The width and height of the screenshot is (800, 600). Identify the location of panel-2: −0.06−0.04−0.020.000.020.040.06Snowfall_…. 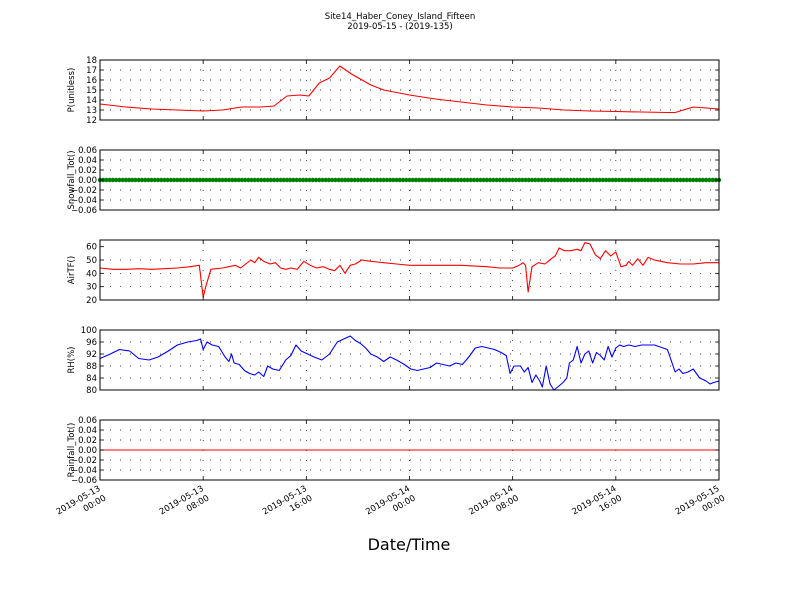
(394, 181).